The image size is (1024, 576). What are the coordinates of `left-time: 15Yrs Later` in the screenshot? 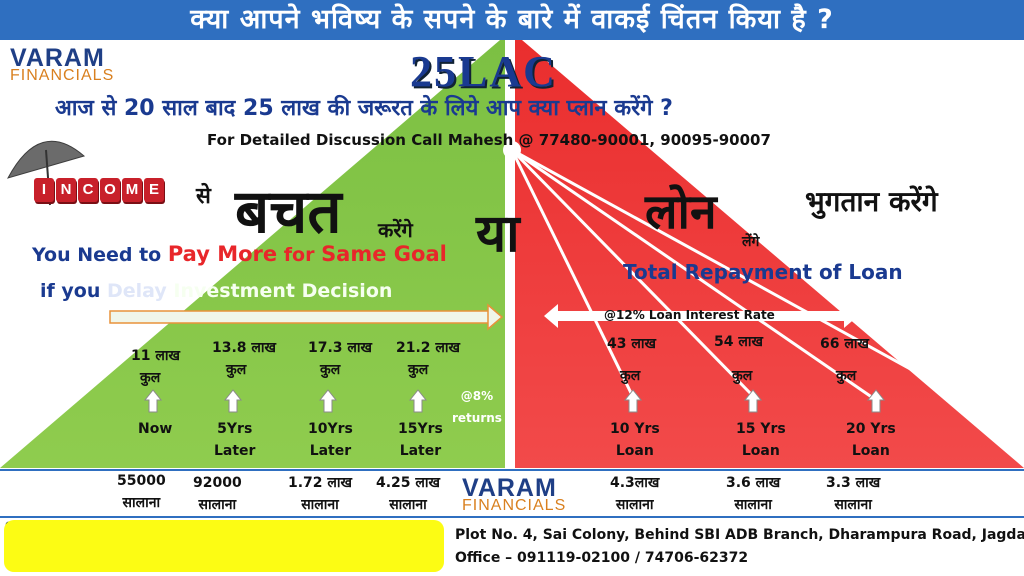 It's located at (420, 440).